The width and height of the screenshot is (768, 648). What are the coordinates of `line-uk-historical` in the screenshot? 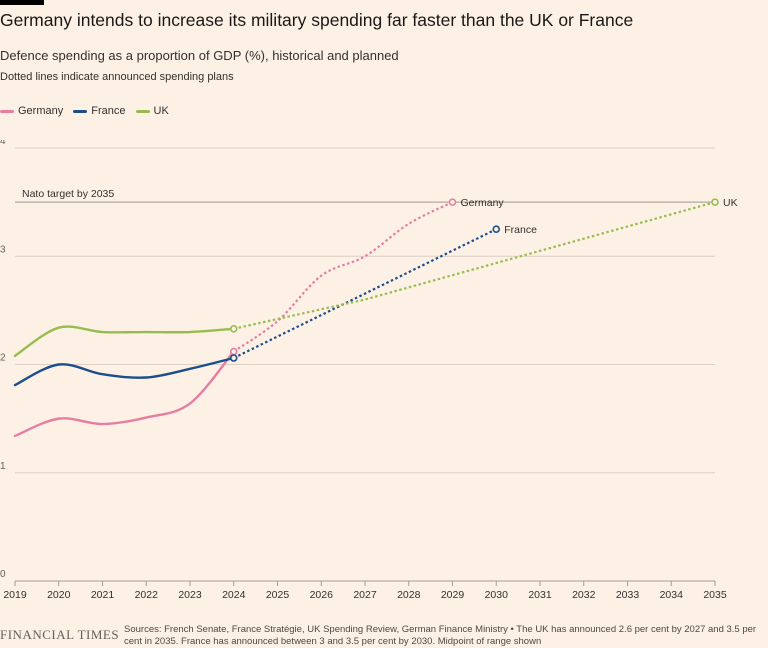 It's located at (124, 341).